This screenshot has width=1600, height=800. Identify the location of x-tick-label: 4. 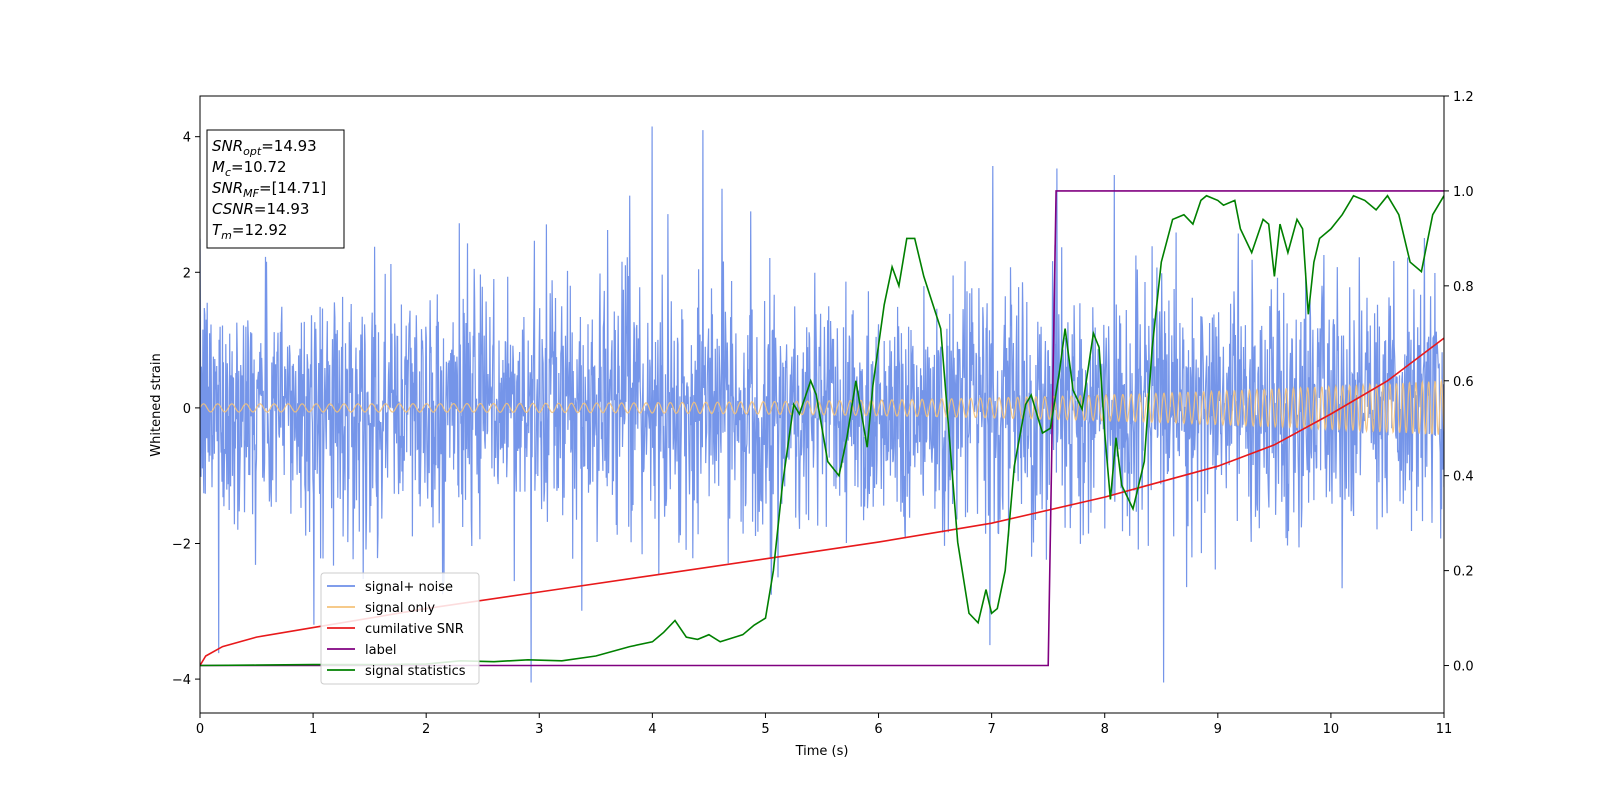
(652, 729).